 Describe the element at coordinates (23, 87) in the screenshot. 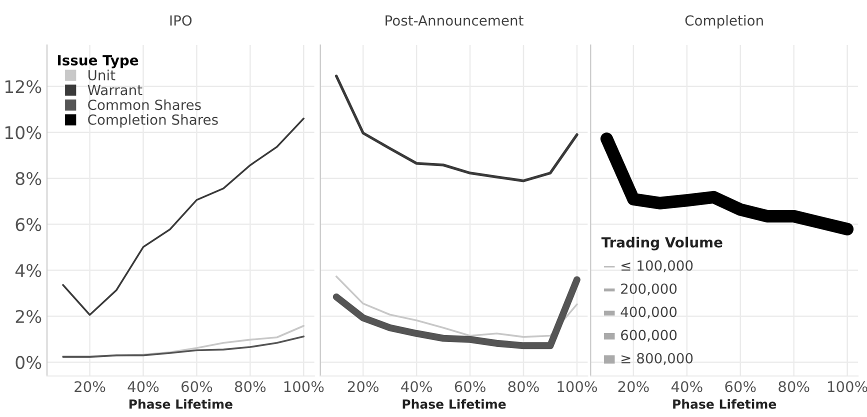

I see `y-tick-label: 12%` at that location.